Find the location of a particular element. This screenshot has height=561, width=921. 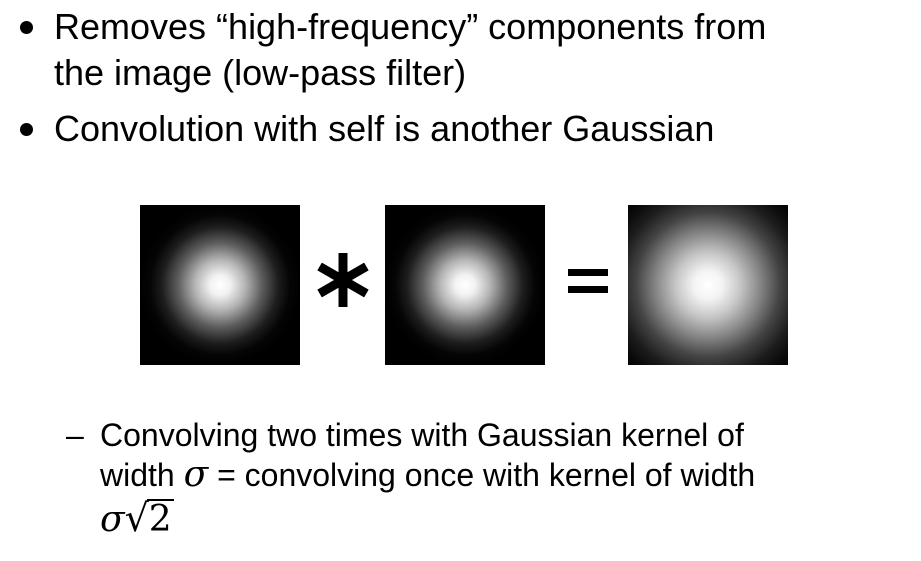

bullet-text-line-2: the image (low-pass filter) is located at coordinates (260, 72).